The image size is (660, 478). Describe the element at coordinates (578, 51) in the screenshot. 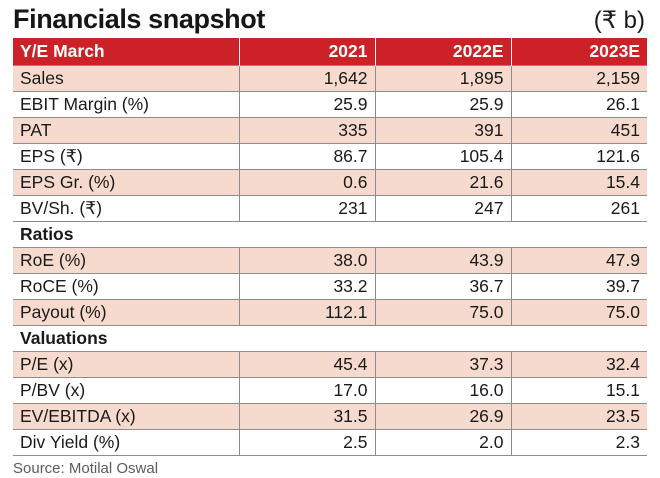

I see `column-header-2023e: 2023E` at that location.